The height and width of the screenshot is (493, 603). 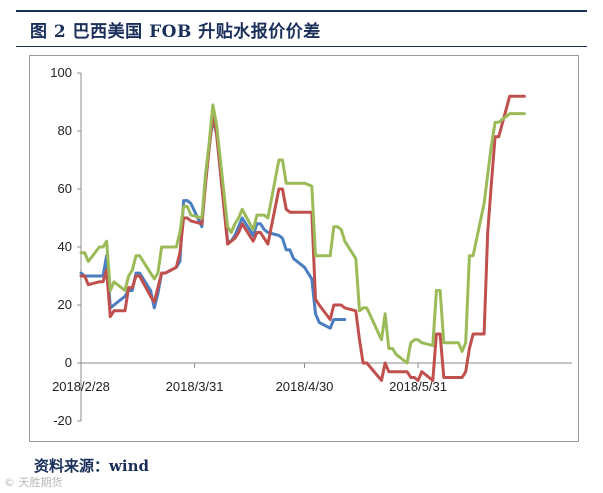 I want to click on x-tick-label: 2018/4/30, so click(x=305, y=386).